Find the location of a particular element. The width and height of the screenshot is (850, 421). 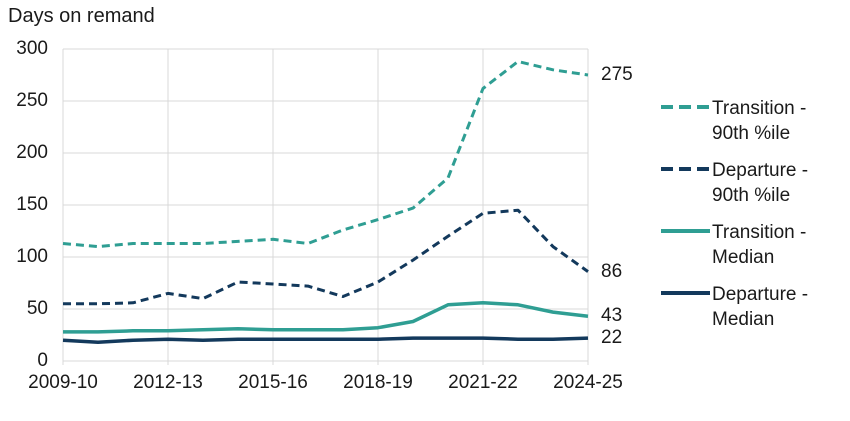

y-axis-tick-label: 250 is located at coordinates (32, 100).